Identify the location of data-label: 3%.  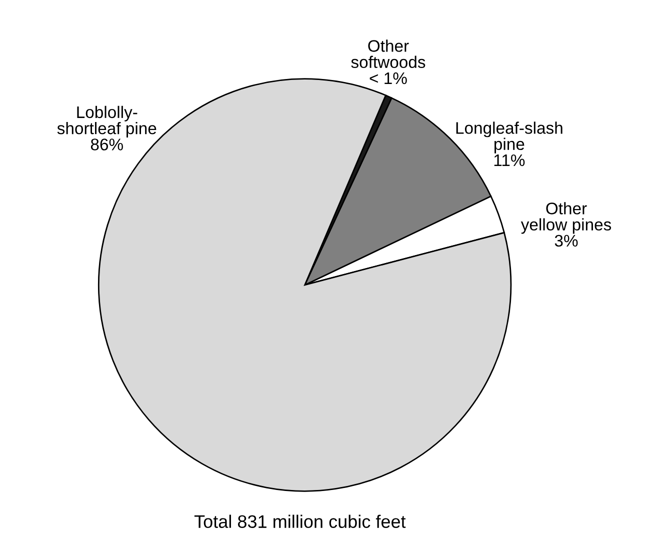
(566, 240).